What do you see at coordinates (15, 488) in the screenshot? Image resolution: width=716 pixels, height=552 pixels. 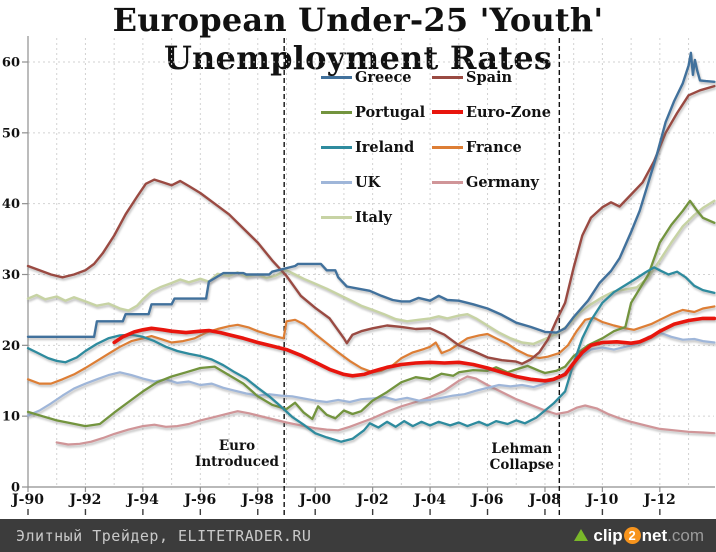 I see `y-axis-tick-label: 0` at bounding box center [15, 488].